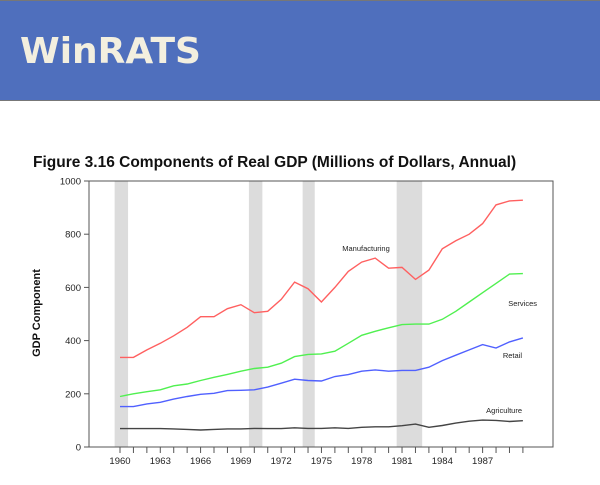 This screenshot has width=600, height=485. What do you see at coordinates (513, 355) in the screenshot?
I see `series-label-retail: Retail` at bounding box center [513, 355].